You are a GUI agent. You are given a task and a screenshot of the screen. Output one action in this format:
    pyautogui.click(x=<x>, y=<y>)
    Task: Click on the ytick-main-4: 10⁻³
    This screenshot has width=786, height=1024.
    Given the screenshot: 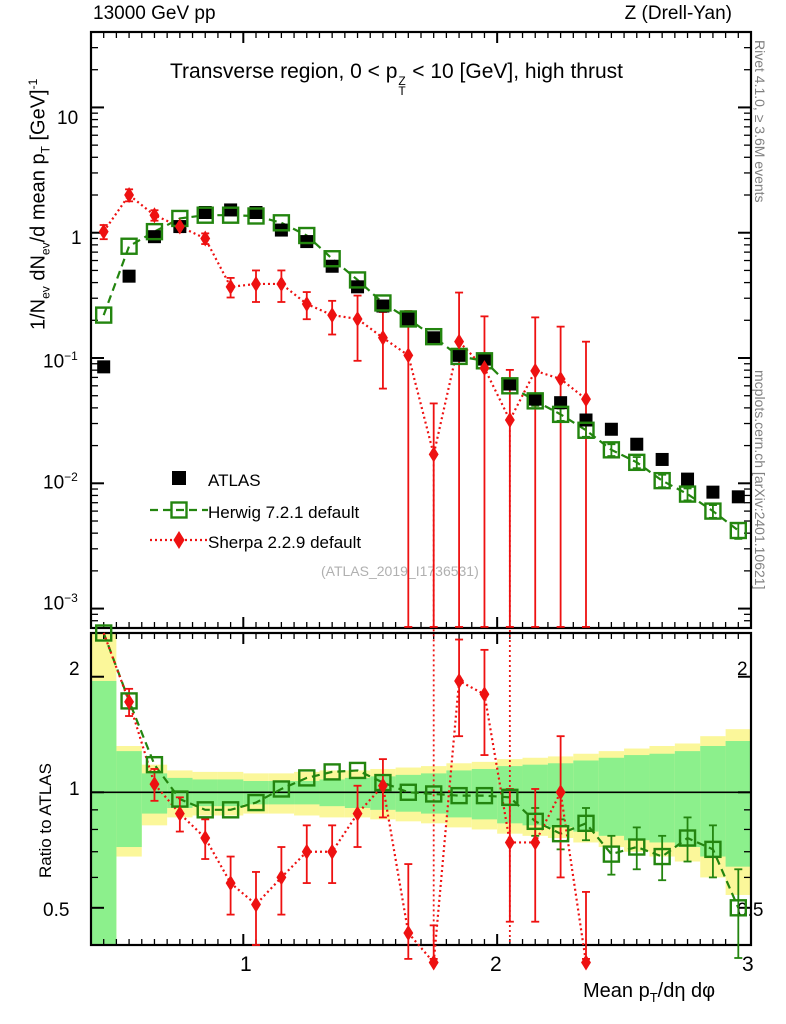 What is the action you would take?
    pyautogui.click(x=60, y=603)
    